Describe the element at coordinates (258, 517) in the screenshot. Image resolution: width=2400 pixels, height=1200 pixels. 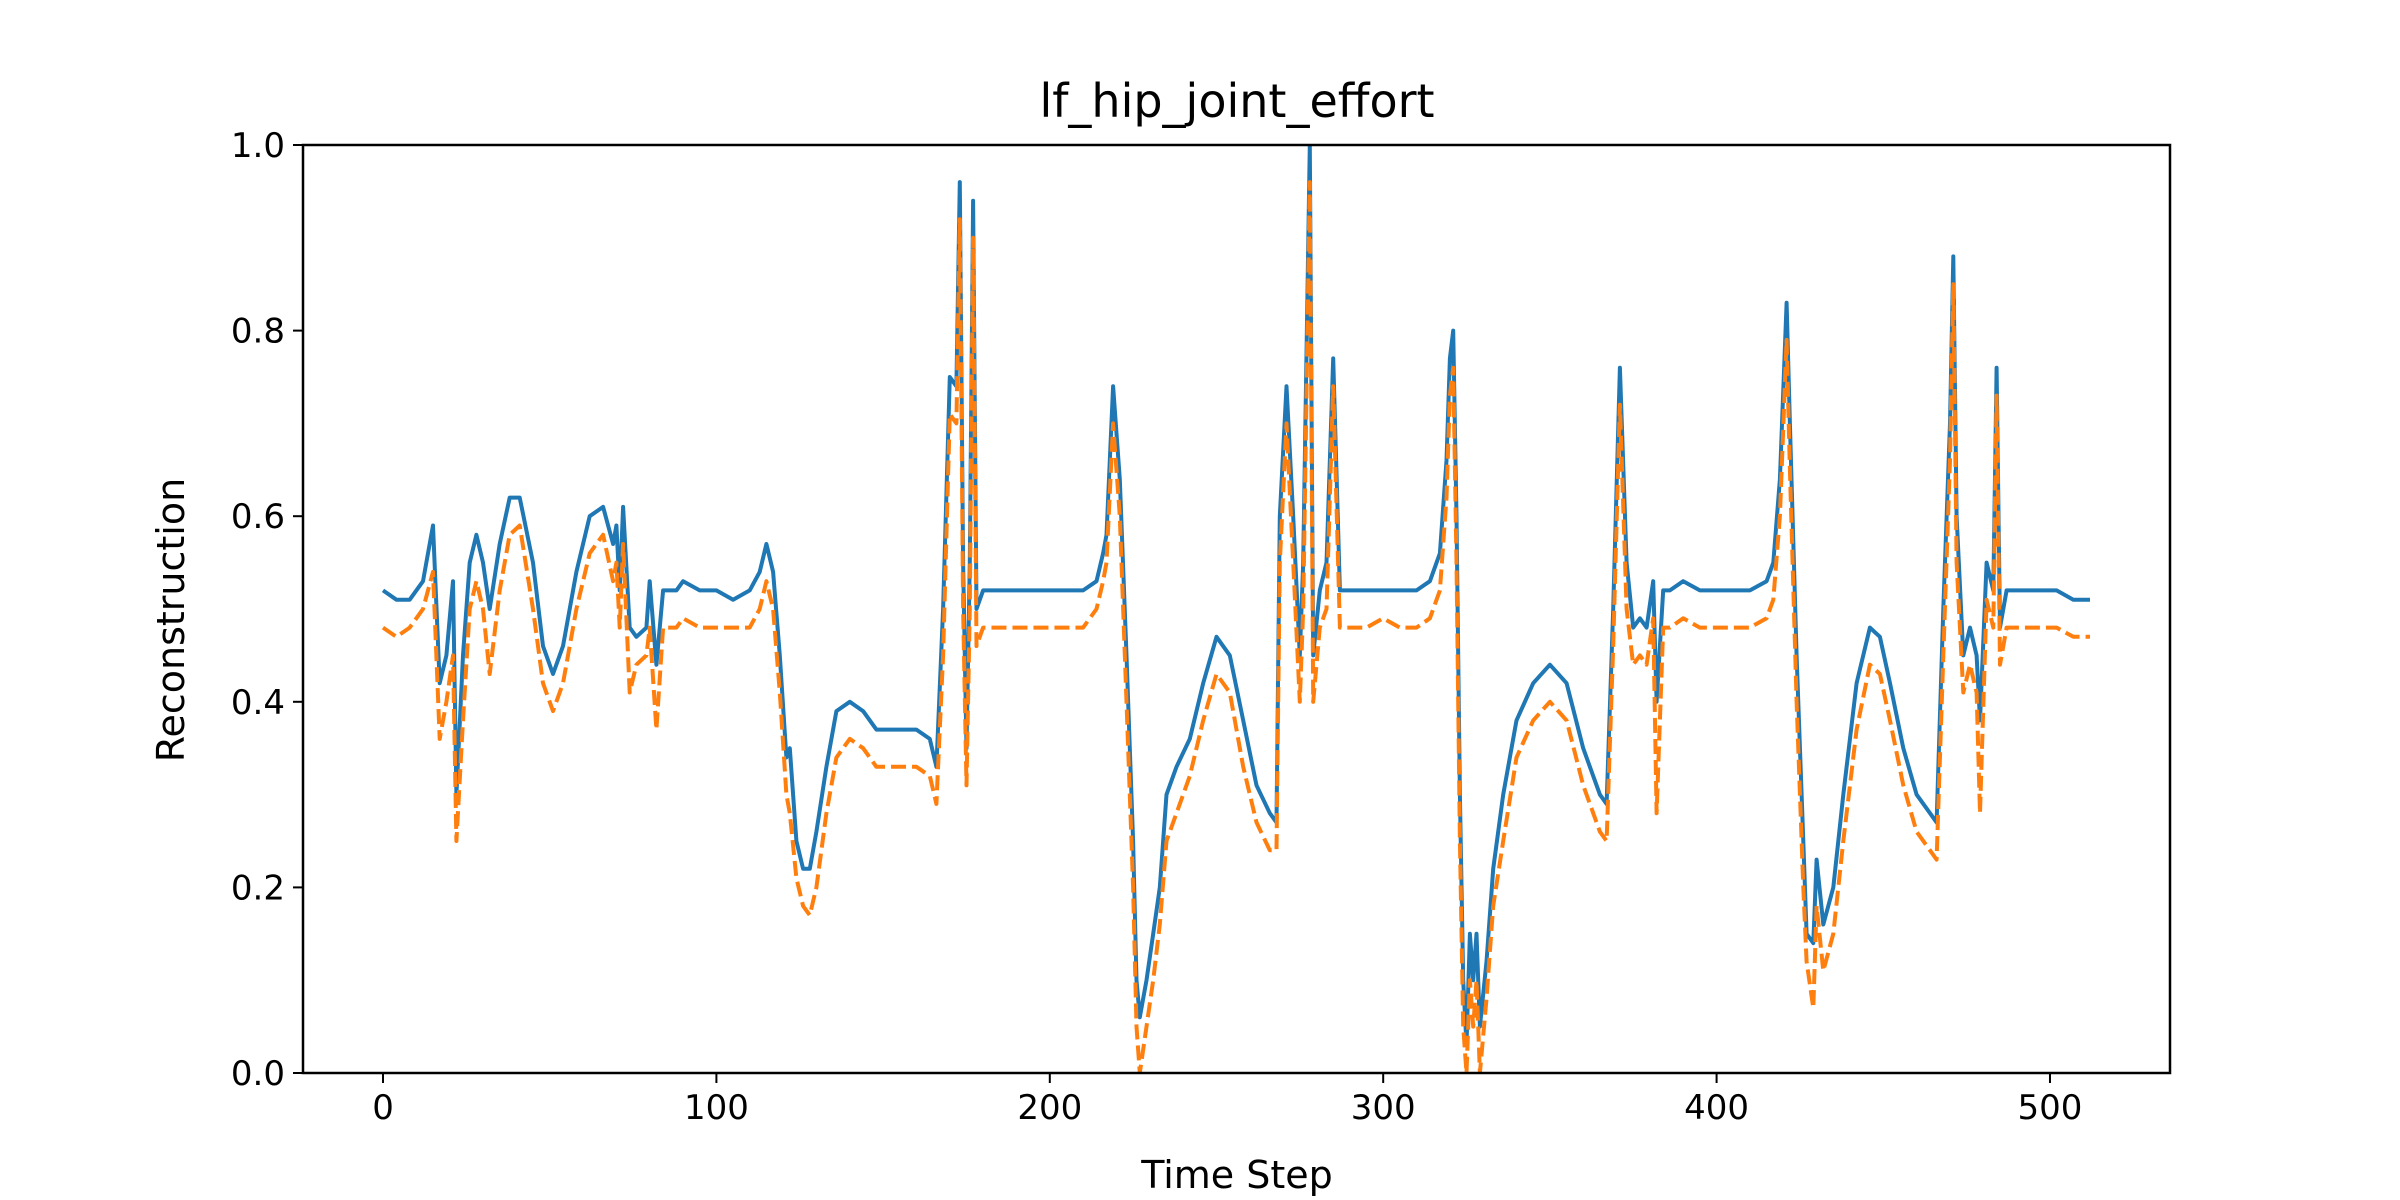
I see `y-tick-label: 0.6` at that location.